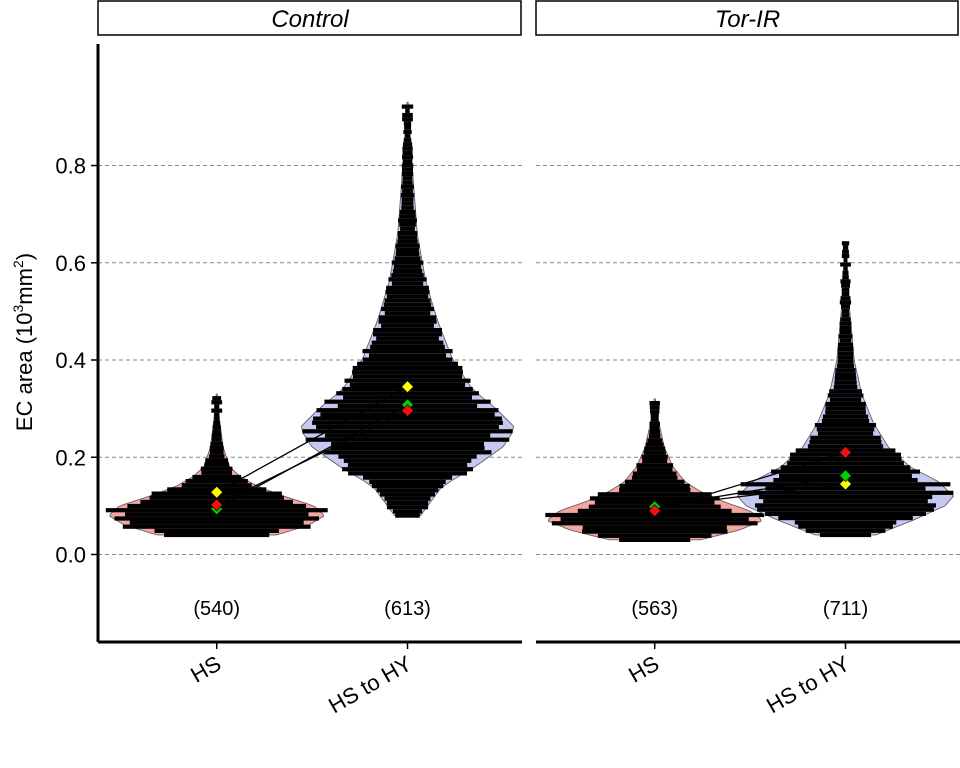 This screenshot has width=960, height=768. I want to click on replicate-mean-point, so click(217, 492).